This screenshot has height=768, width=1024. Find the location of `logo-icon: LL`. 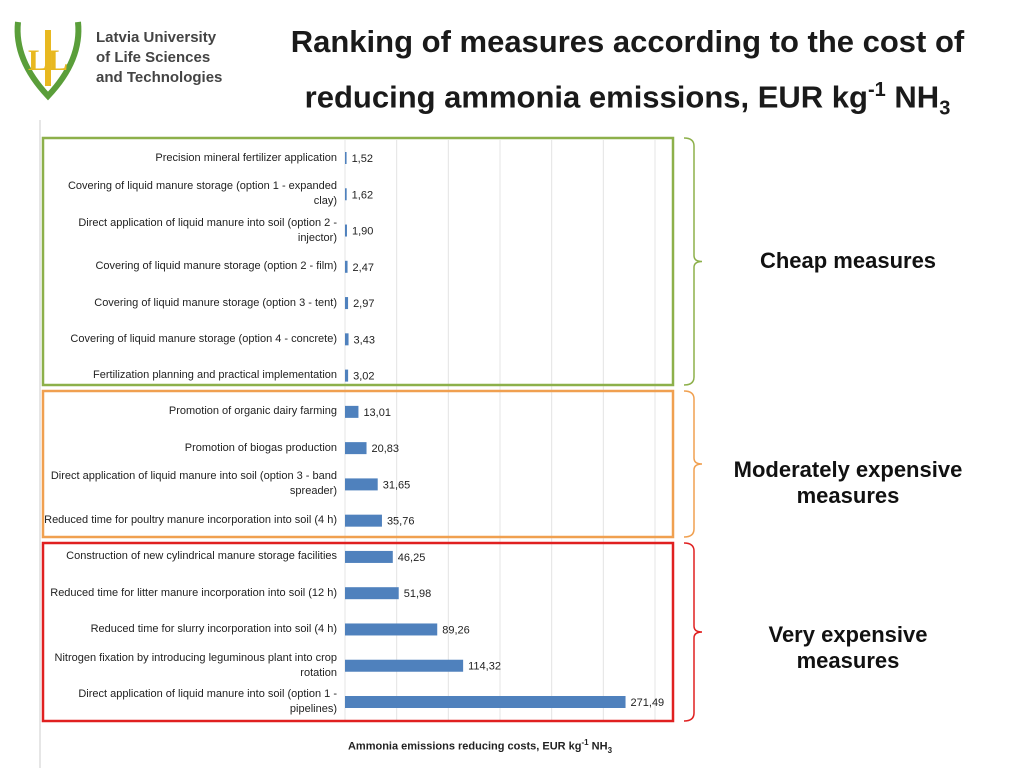

logo-icon: LL is located at coordinates (48, 61).